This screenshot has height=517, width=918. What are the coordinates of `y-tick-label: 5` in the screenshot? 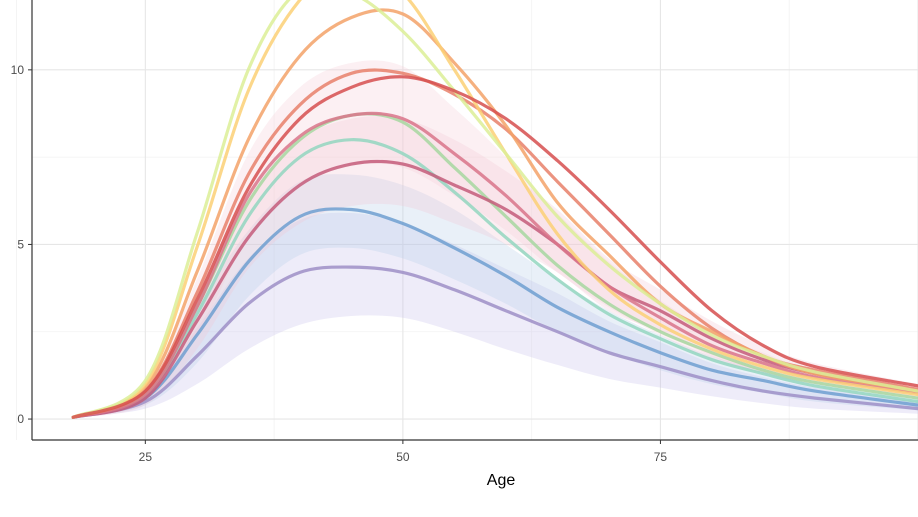 It's located at (20, 244).